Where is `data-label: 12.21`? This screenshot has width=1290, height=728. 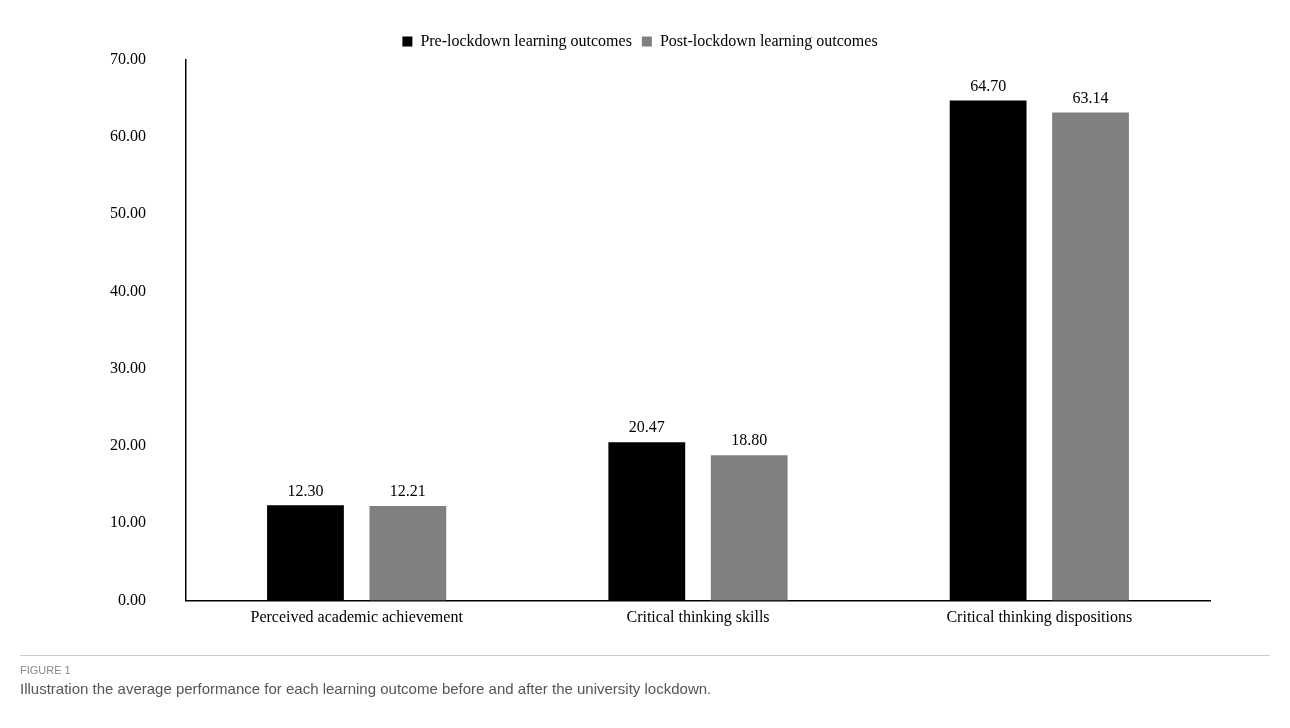
data-label: 12.21 is located at coordinates (407, 491).